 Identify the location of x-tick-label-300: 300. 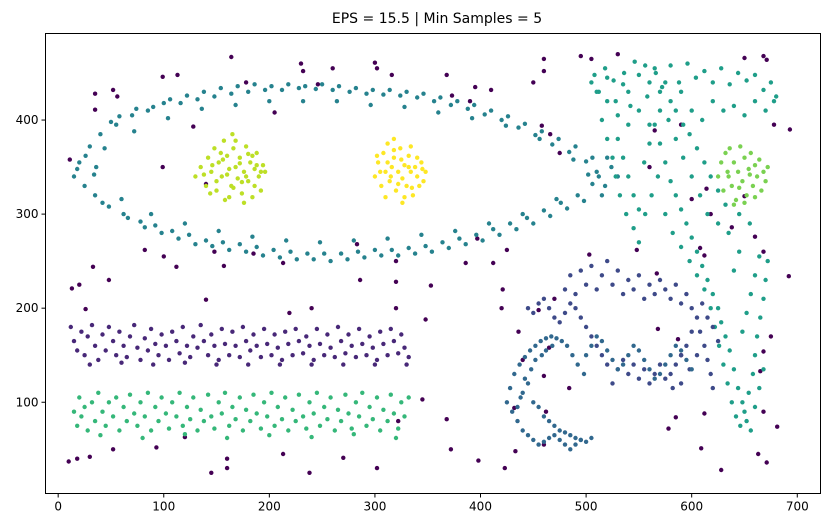
(374, 507).